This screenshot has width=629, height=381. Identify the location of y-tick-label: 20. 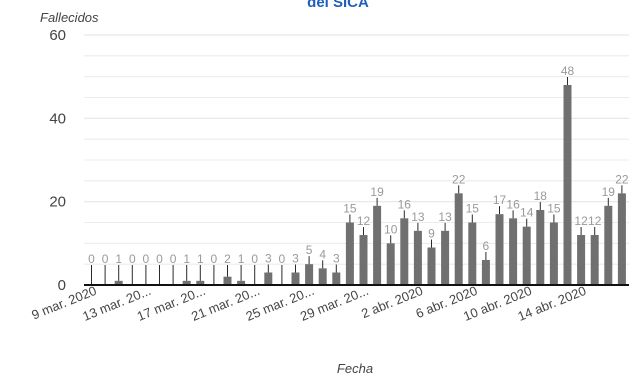
(57, 202).